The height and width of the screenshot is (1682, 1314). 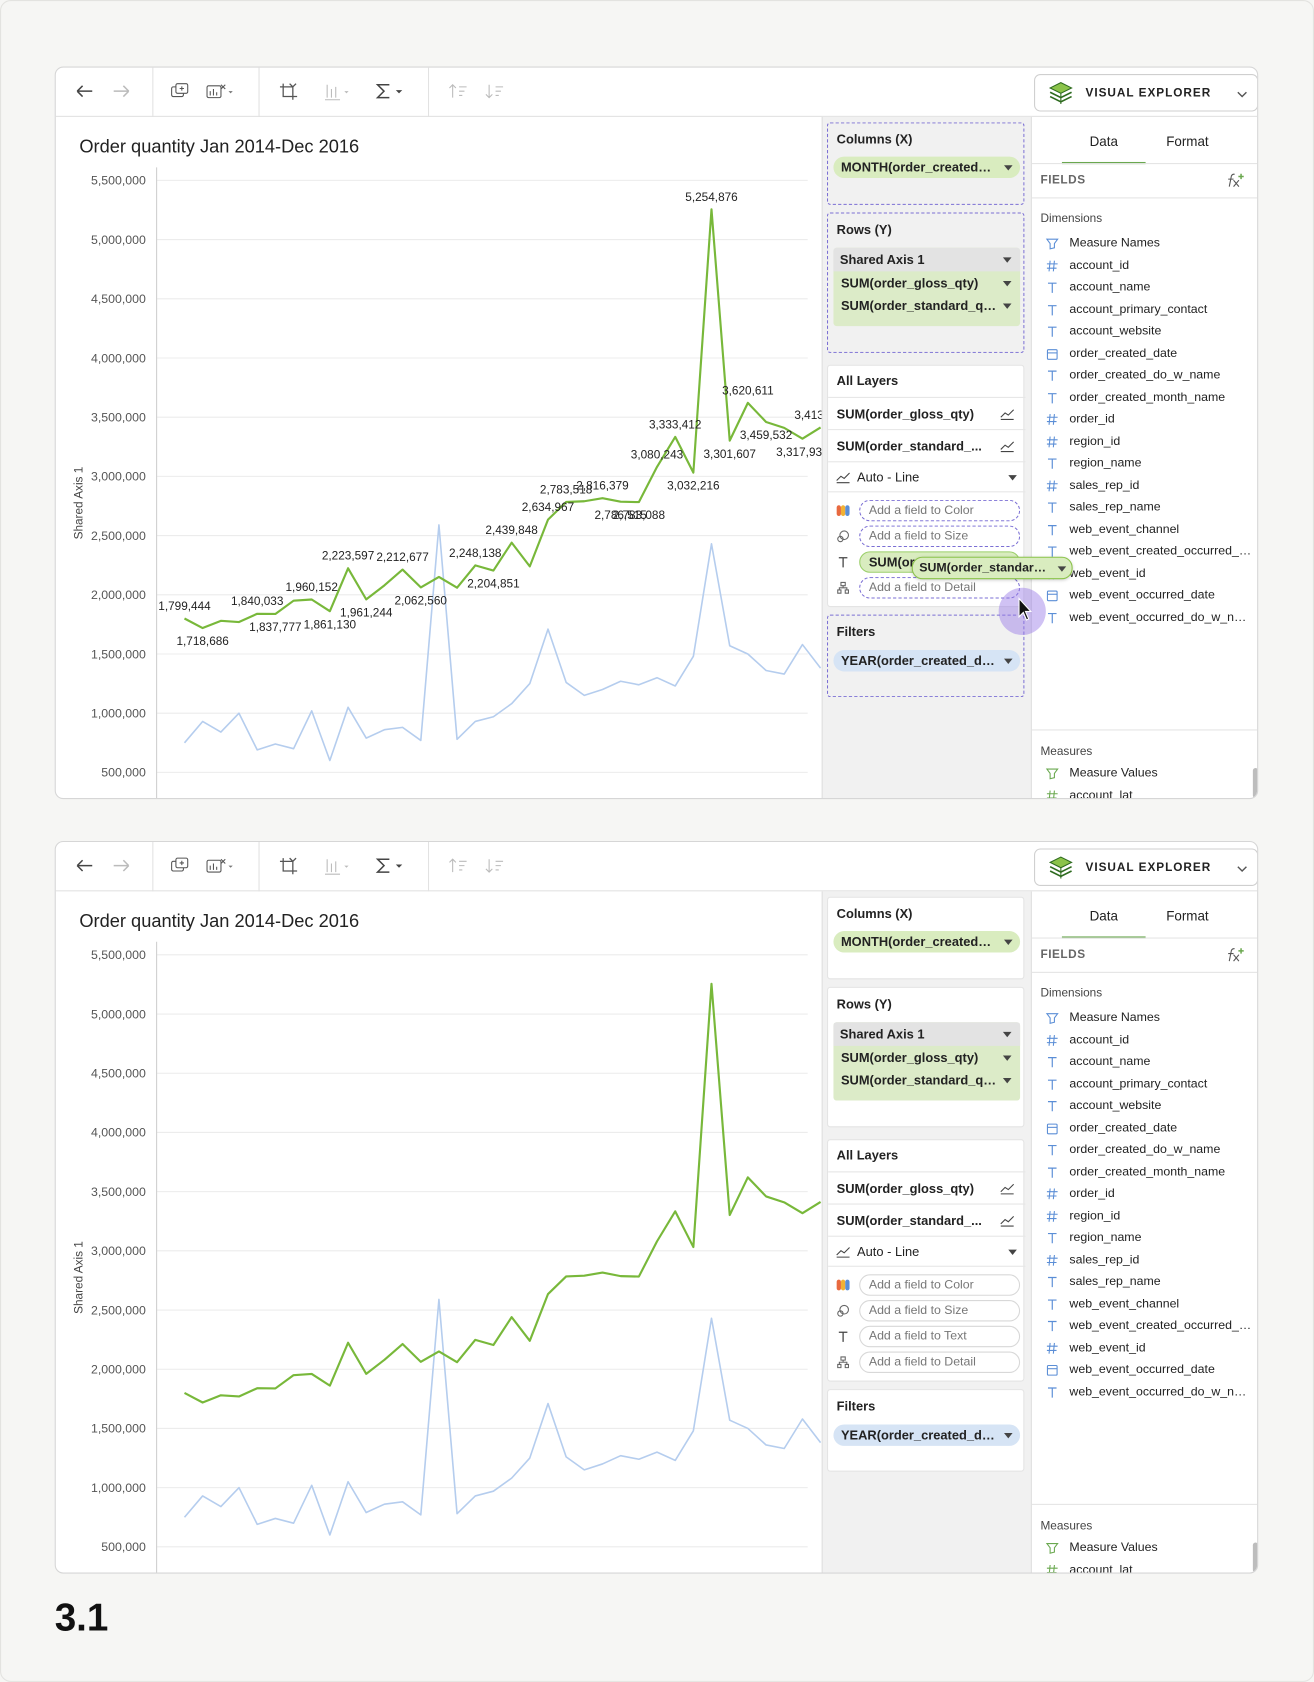 What do you see at coordinates (1144, 1347) in the screenshot?
I see `field-item: web_event_id` at bounding box center [1144, 1347].